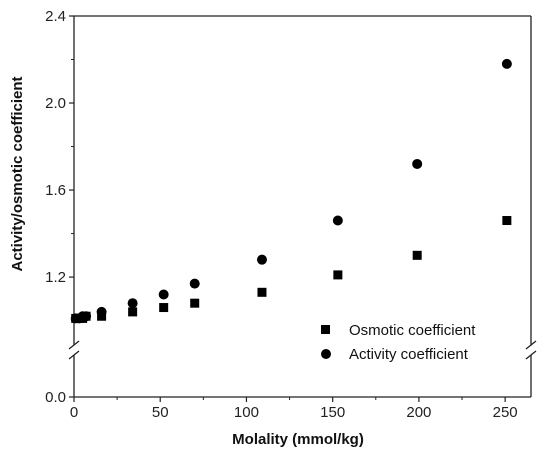  What do you see at coordinates (160, 412) in the screenshot?
I see `x-tick-label: 50` at bounding box center [160, 412].